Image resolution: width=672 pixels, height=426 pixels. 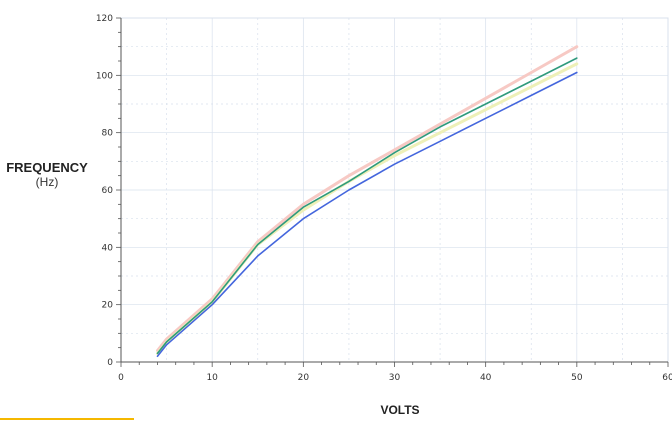 I want to click on y-axis-title: FREQUENCY, so click(x=47, y=167).